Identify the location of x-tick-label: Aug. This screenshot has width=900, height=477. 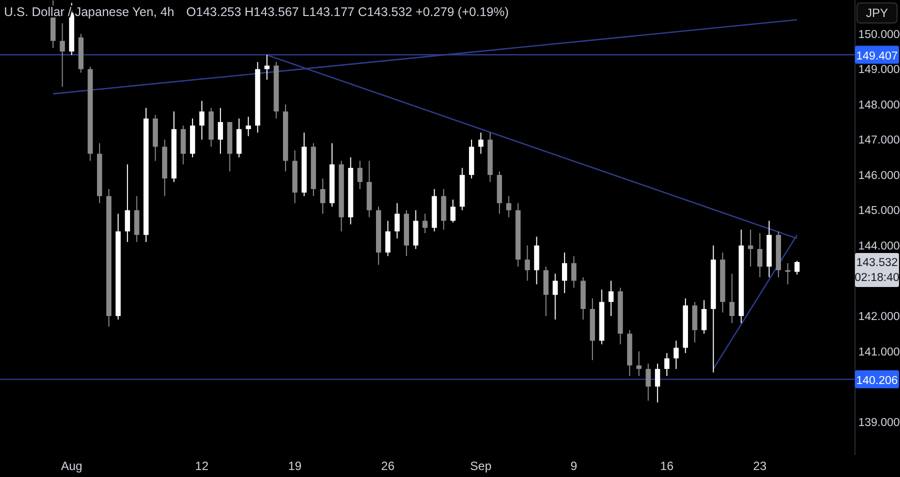
(71, 466).